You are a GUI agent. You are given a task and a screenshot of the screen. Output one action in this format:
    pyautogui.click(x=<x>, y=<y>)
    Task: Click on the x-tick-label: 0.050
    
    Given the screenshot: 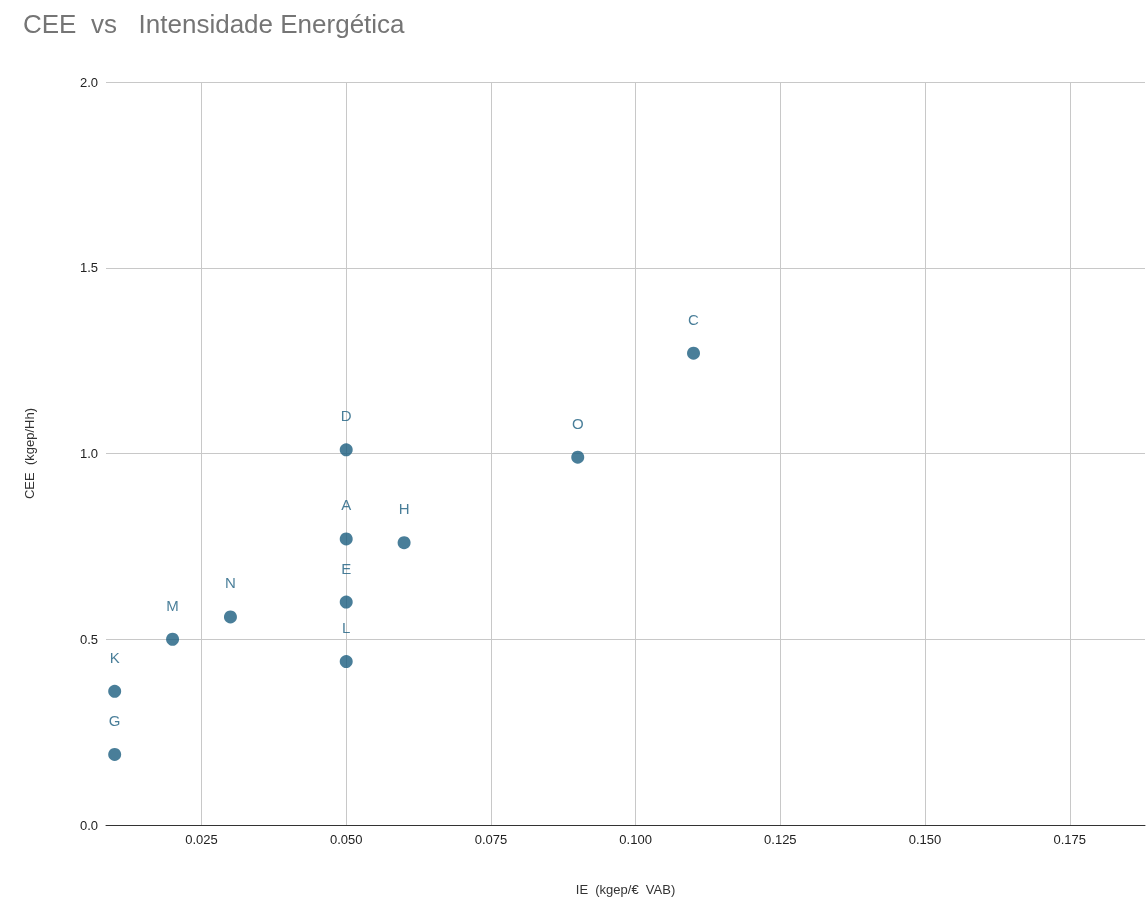 What is the action you would take?
    pyautogui.click(x=346, y=839)
    